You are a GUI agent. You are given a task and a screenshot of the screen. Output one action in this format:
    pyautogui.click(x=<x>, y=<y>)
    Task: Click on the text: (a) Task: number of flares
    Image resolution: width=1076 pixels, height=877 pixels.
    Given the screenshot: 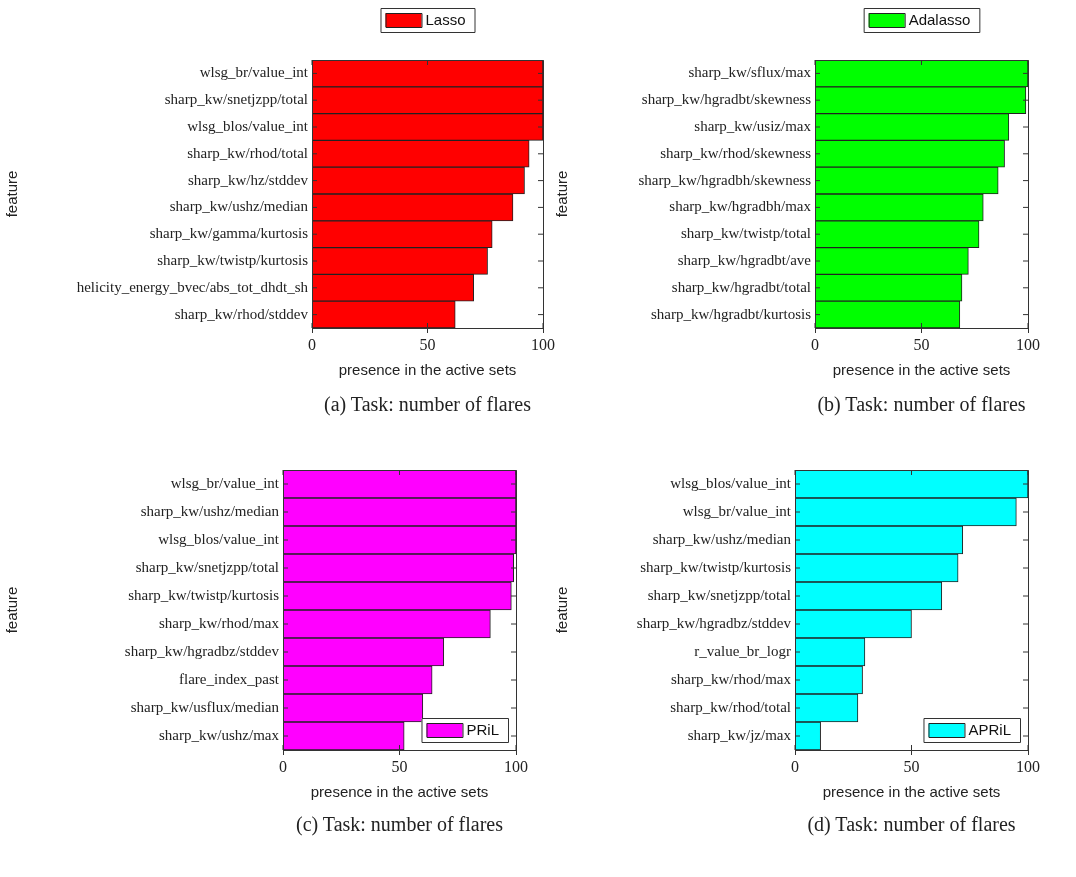 What is the action you would take?
    pyautogui.click(x=427, y=404)
    